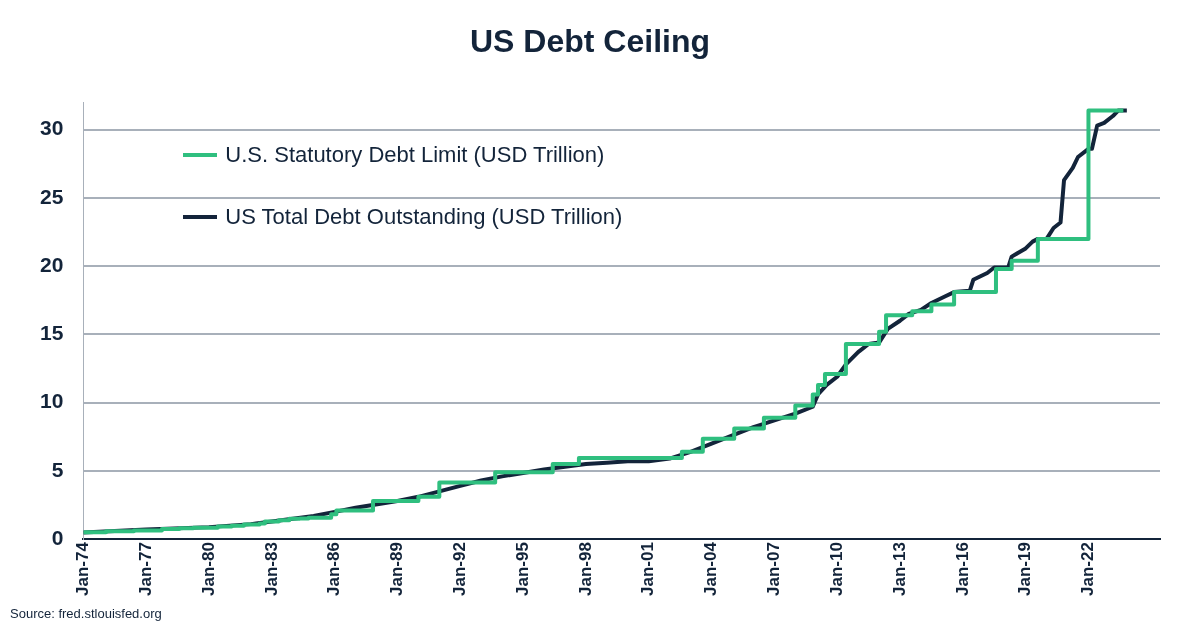 This screenshot has height=629, width=1200. Describe the element at coordinates (1088, 569) in the screenshot. I see `x-tick-label: Jan-22` at that location.